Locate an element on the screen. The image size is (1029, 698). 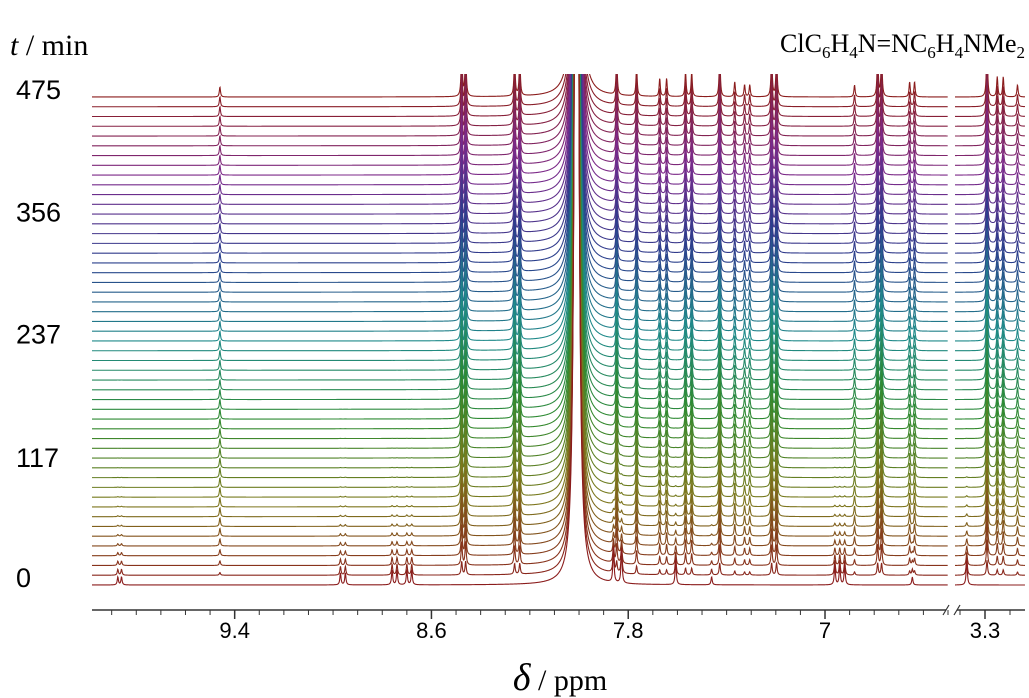
x-tick-label: 7.8 is located at coordinates (628, 630).